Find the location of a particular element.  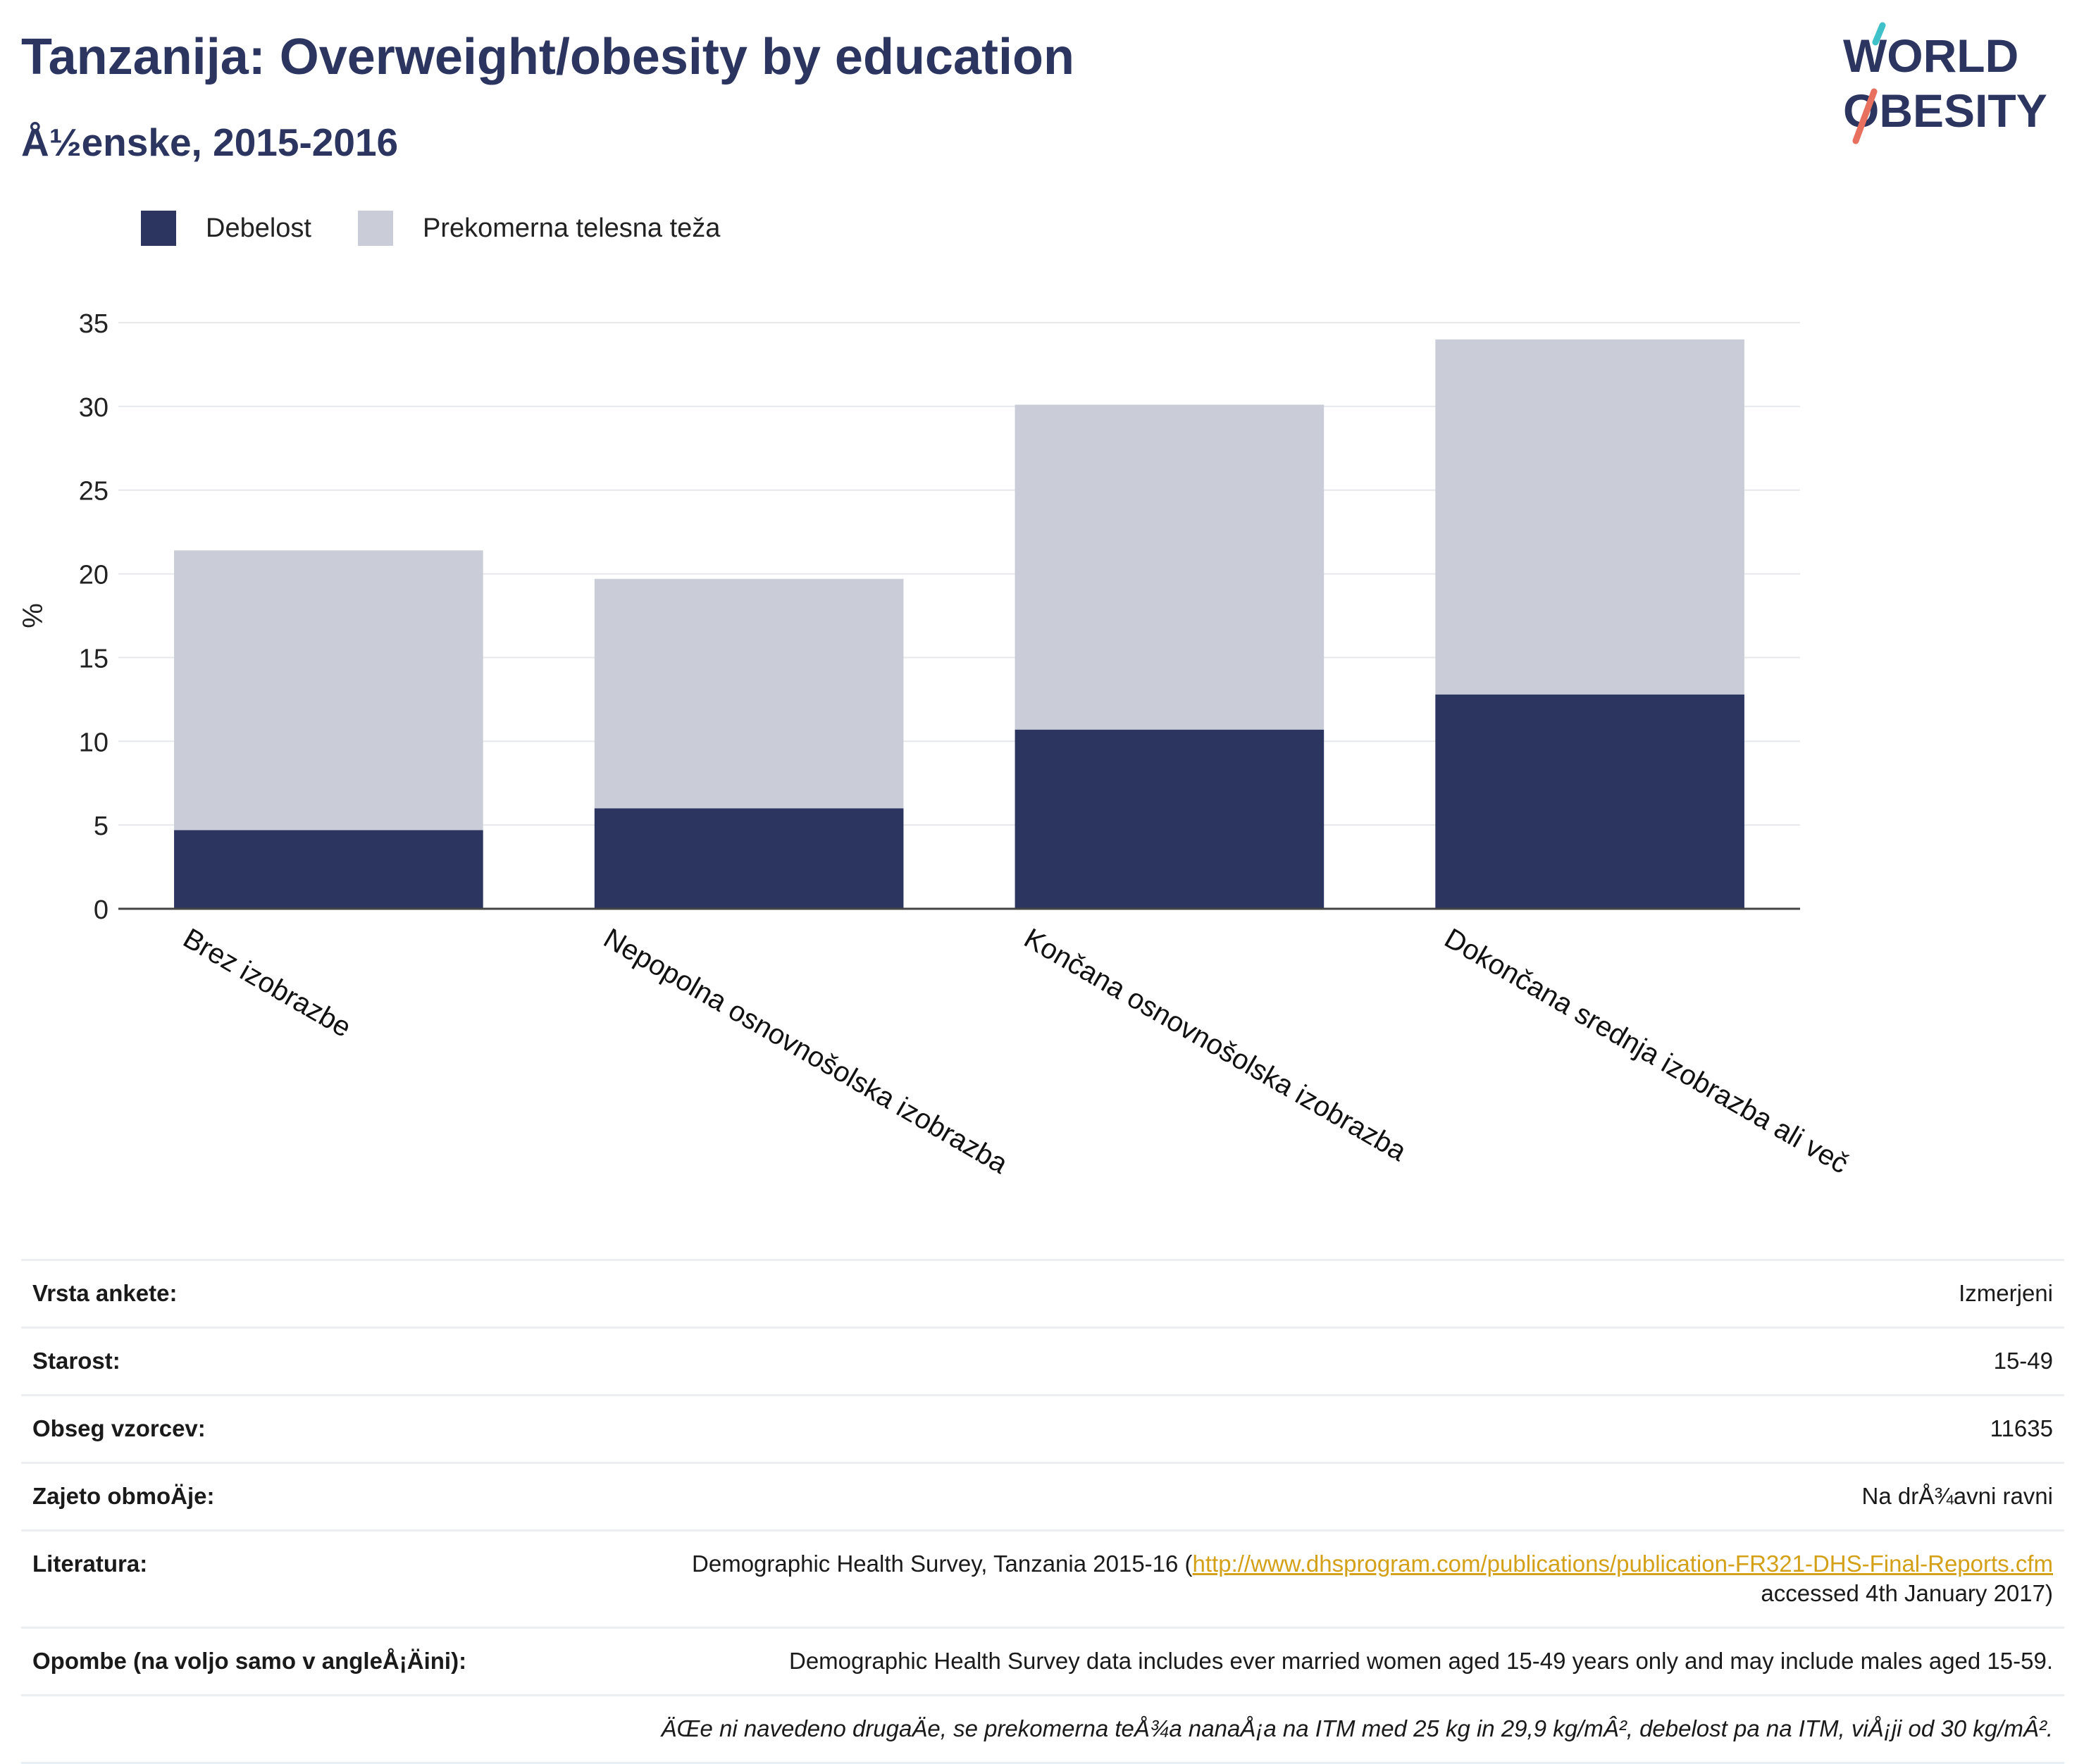

info-label: Obseg vzorcev: is located at coordinates (119, 1428).